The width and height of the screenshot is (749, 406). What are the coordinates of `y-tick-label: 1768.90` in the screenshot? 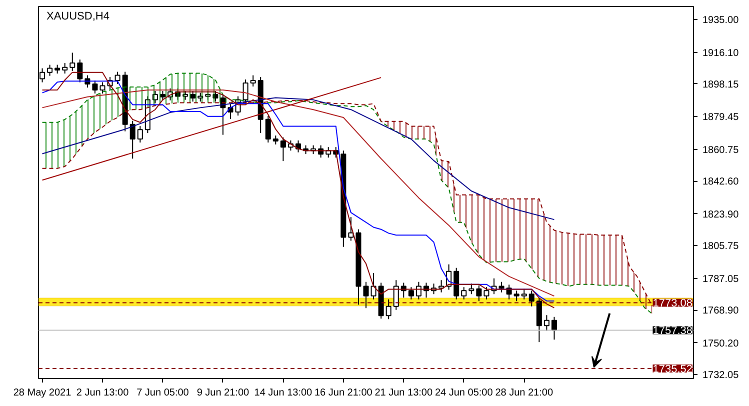 It's located at (721, 311).